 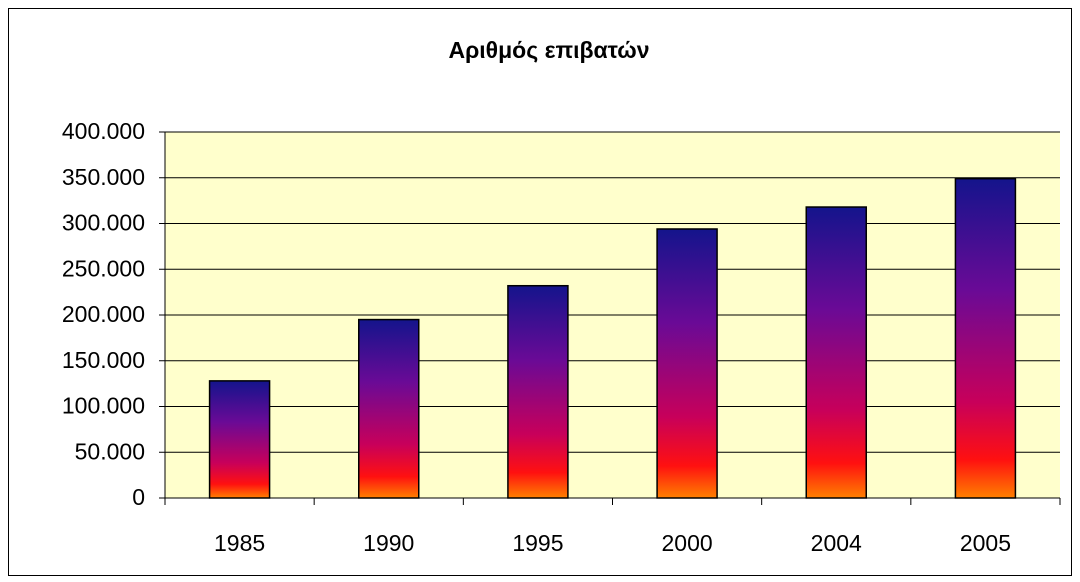 I want to click on chart-title: Αριθμός επιβατών, so click(x=548, y=50).